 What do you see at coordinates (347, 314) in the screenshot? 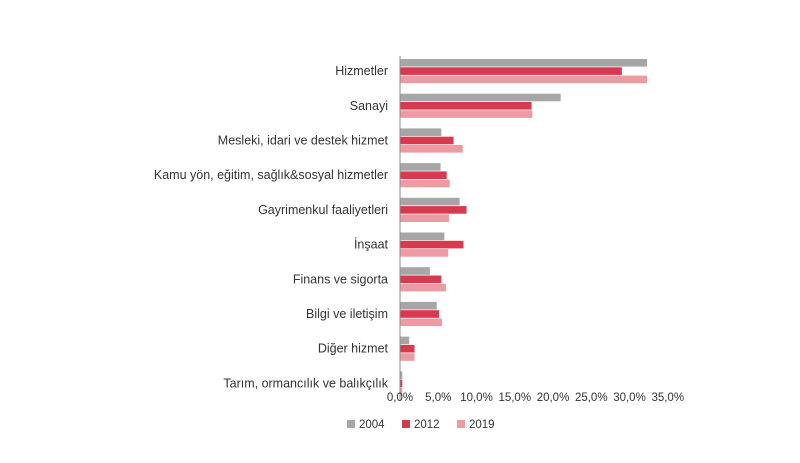
I see `category-label: Bilgi ve iletişim` at bounding box center [347, 314].